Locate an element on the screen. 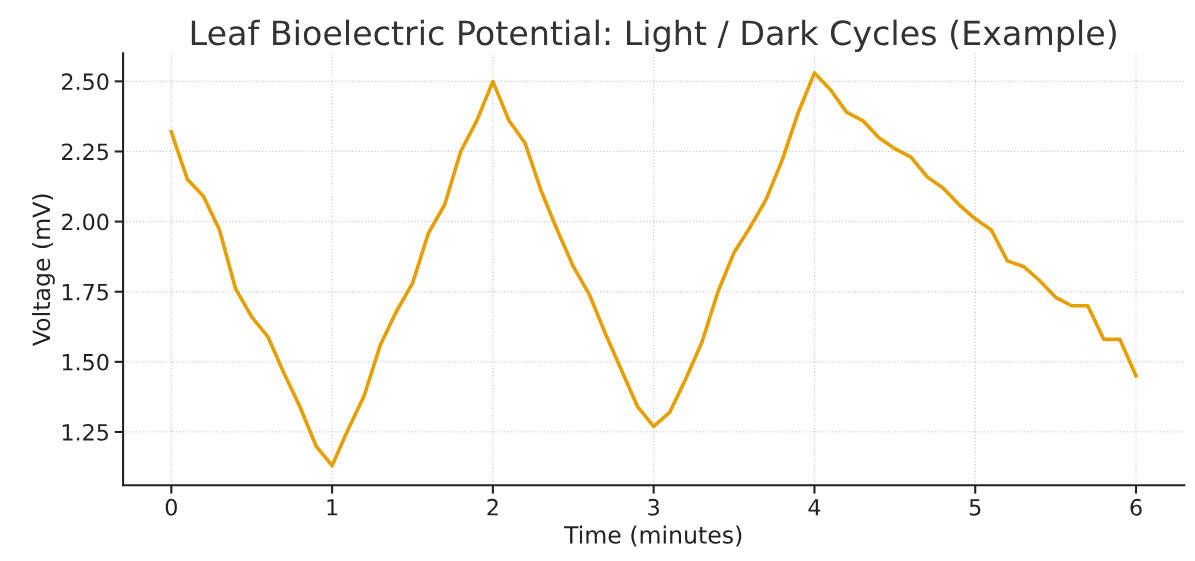 This screenshot has width=1195, height=561. x-tick-label: 2 is located at coordinates (492, 507).